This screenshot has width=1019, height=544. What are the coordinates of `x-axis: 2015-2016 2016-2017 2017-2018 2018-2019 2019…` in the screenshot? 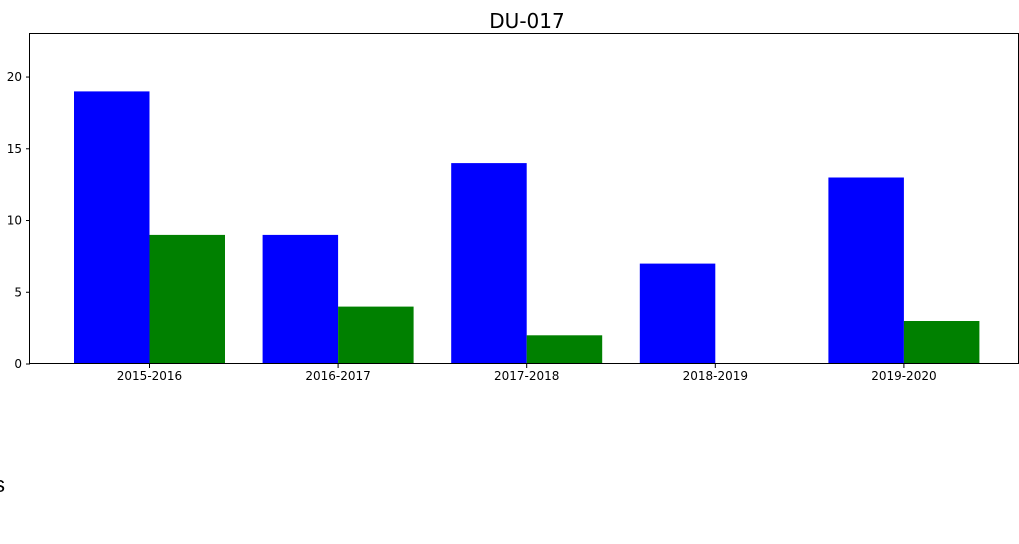 It's located at (527, 373).